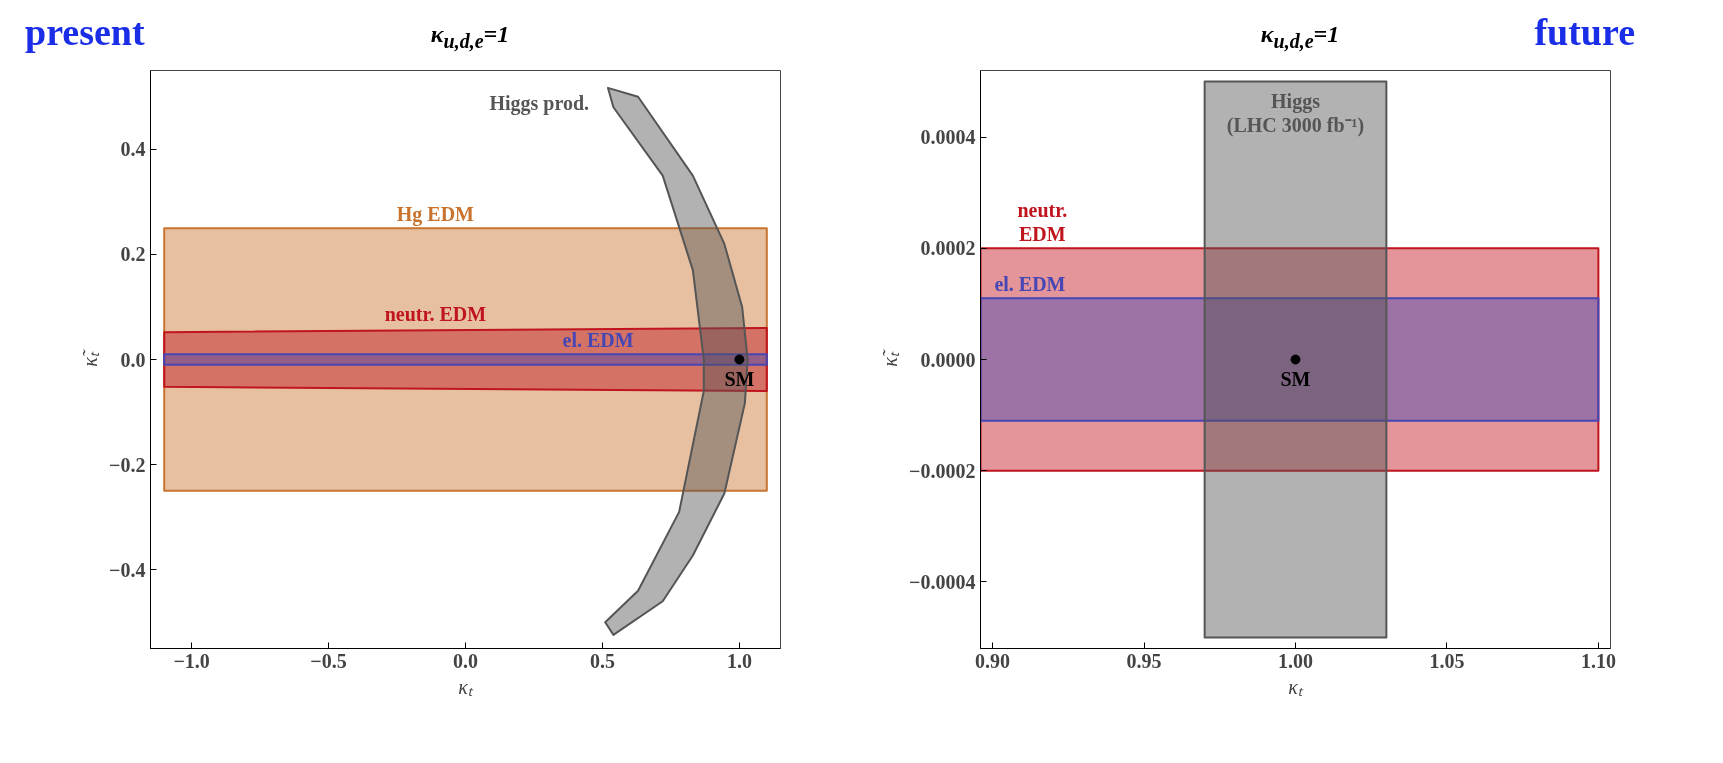 The height and width of the screenshot is (763, 1723). What do you see at coordinates (133, 149) in the screenshot?
I see `y-tick-label: 0.4` at bounding box center [133, 149].